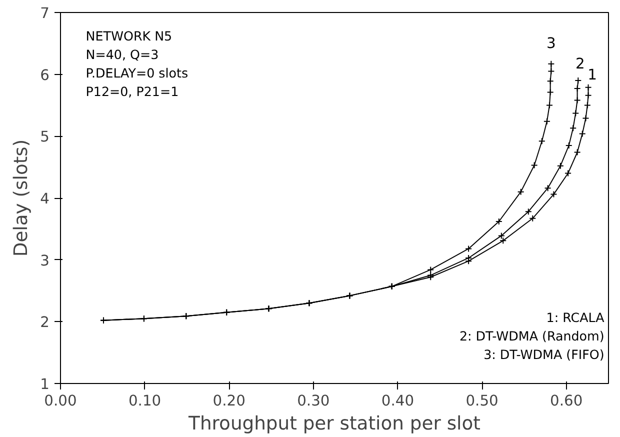 The image size is (620, 437). What do you see at coordinates (334, 424) in the screenshot?
I see `x-axis-title: Throughput per station per slot` at bounding box center [334, 424].